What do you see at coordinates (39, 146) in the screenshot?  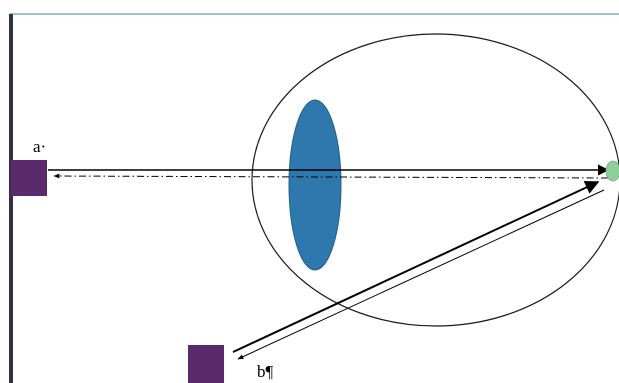 I see `label-a: a·` at bounding box center [39, 146].